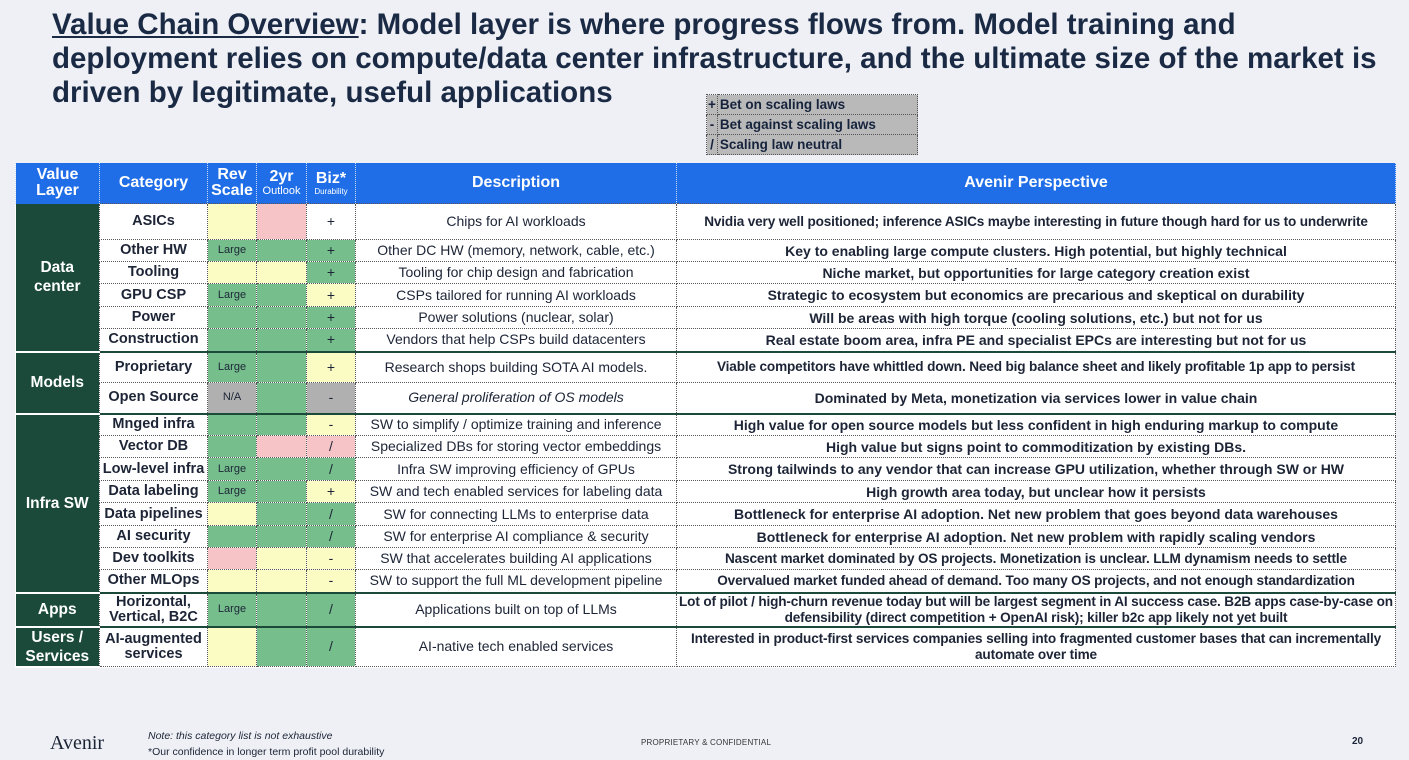 This screenshot has width=1409, height=760. I want to click on page-number: 20, so click(1358, 741).